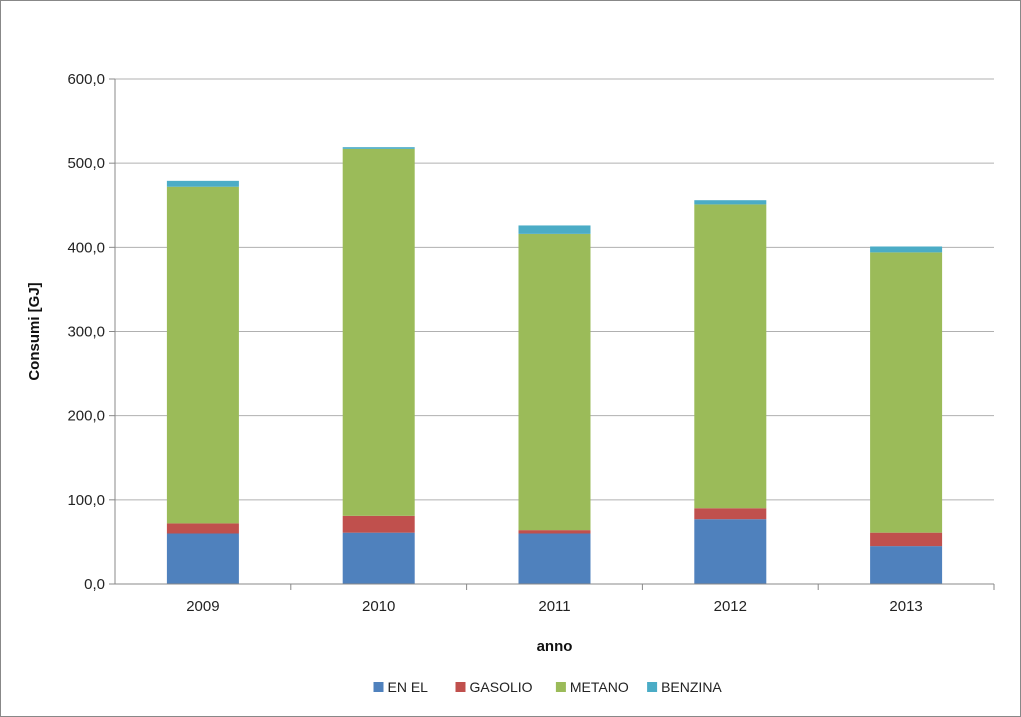 The height and width of the screenshot is (717, 1021). Describe the element at coordinates (501, 687) in the screenshot. I see `legend-label: GASOLIO` at that location.